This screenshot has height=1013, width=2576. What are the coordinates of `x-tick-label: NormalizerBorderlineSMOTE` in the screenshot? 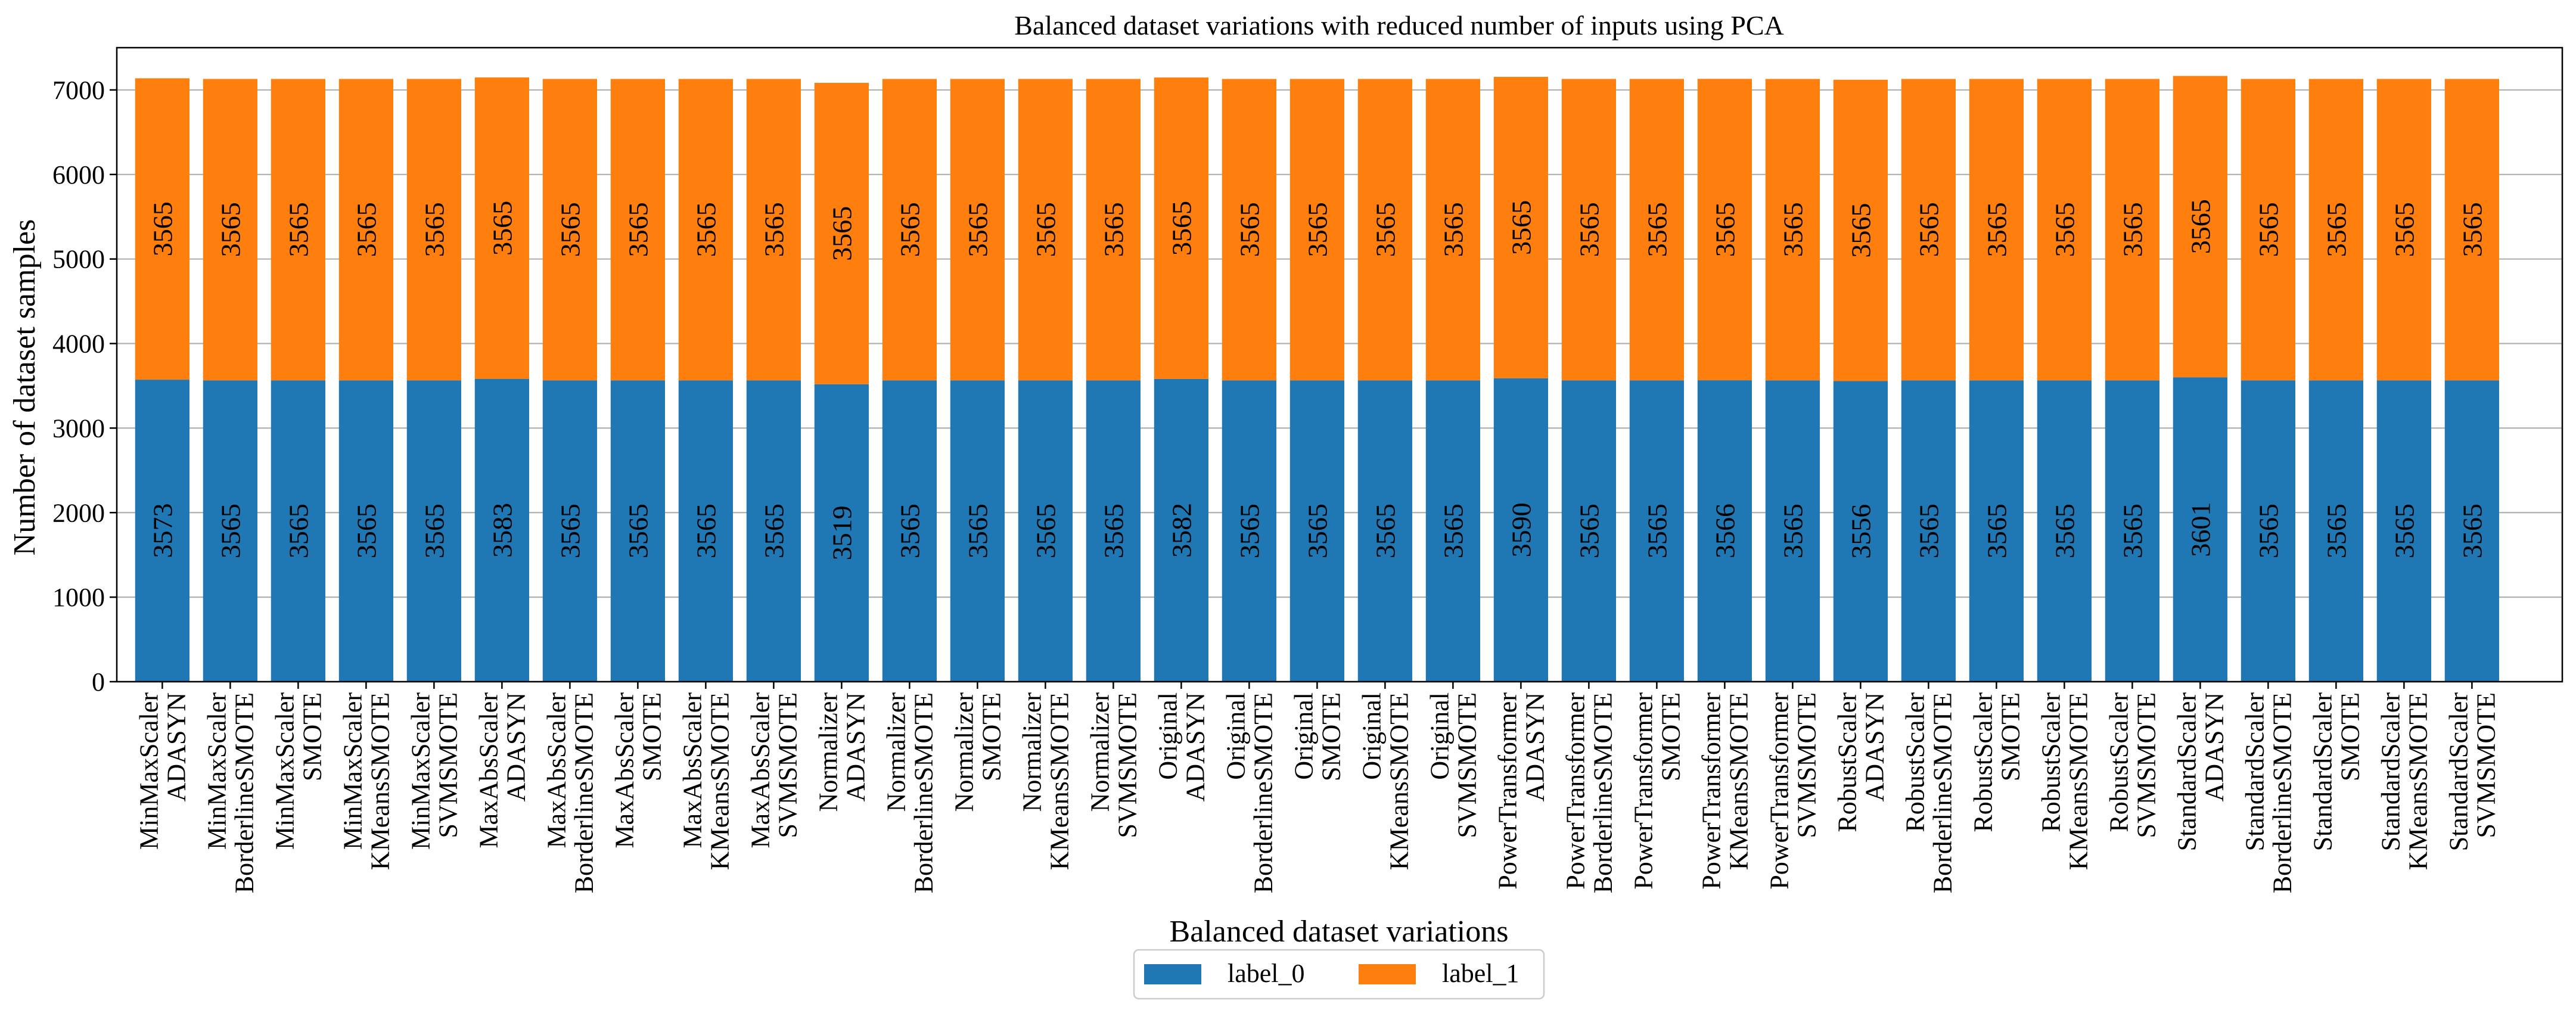 It's located at (909, 793).